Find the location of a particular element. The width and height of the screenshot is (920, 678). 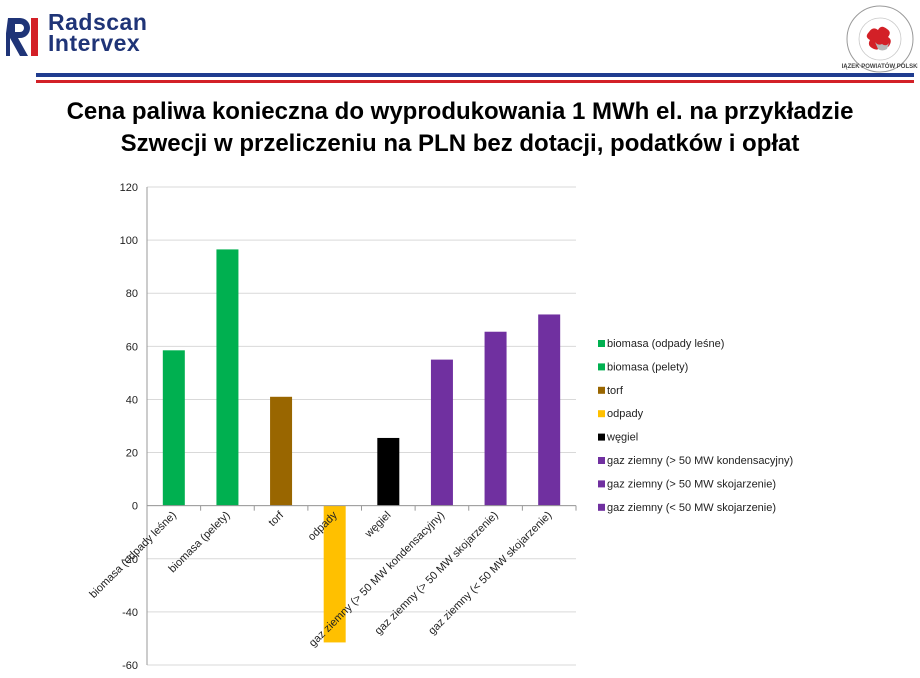

x-category-label: węgiel is located at coordinates (377, 524).